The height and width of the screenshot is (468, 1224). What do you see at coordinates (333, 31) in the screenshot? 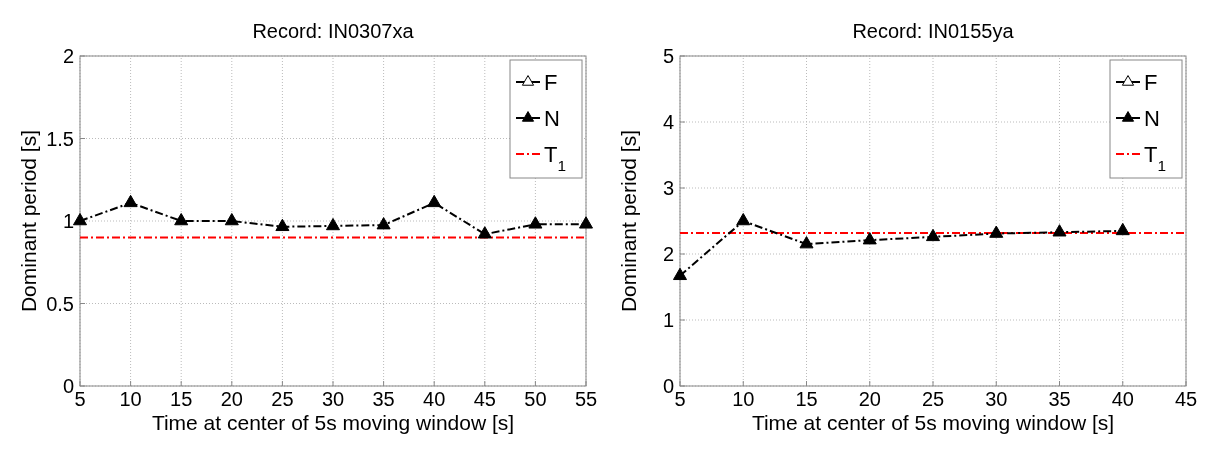
I see `chart-title: Record: IN0307xa` at bounding box center [333, 31].